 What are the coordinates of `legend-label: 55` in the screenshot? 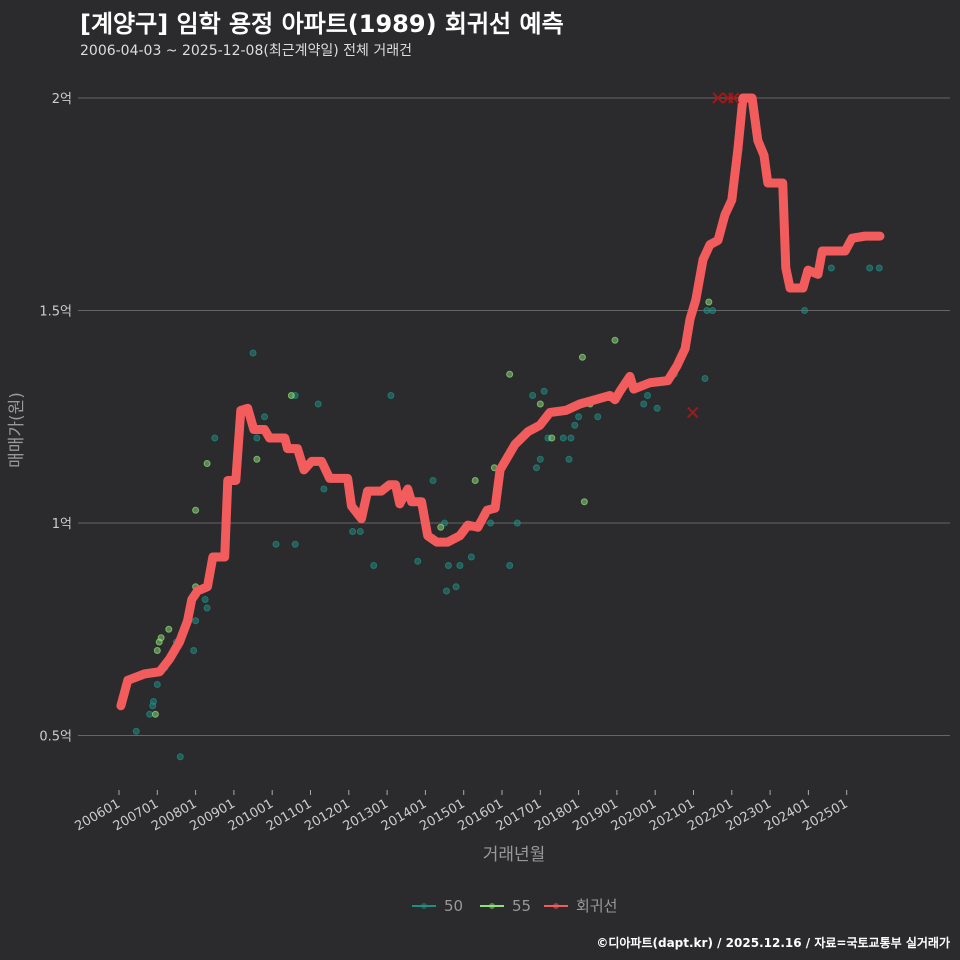 It's located at (521, 906).